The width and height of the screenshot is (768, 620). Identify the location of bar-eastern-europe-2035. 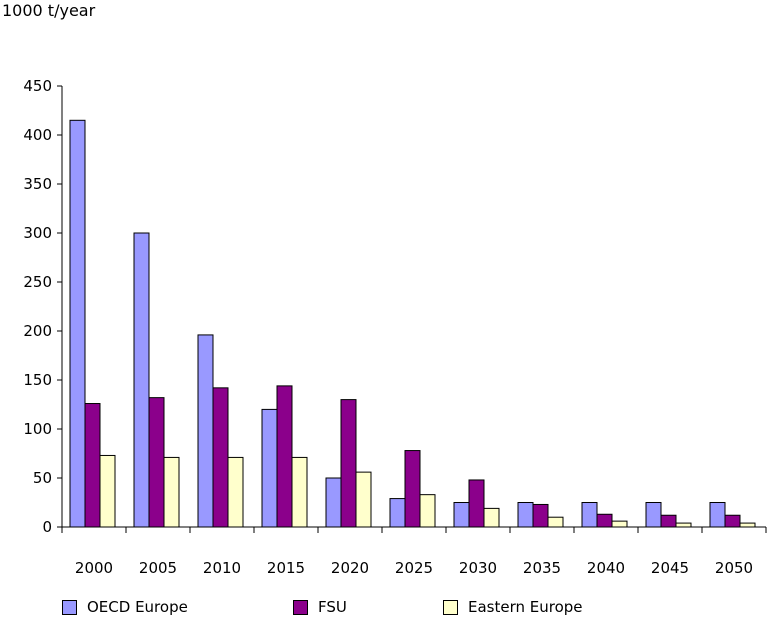
(555, 522).